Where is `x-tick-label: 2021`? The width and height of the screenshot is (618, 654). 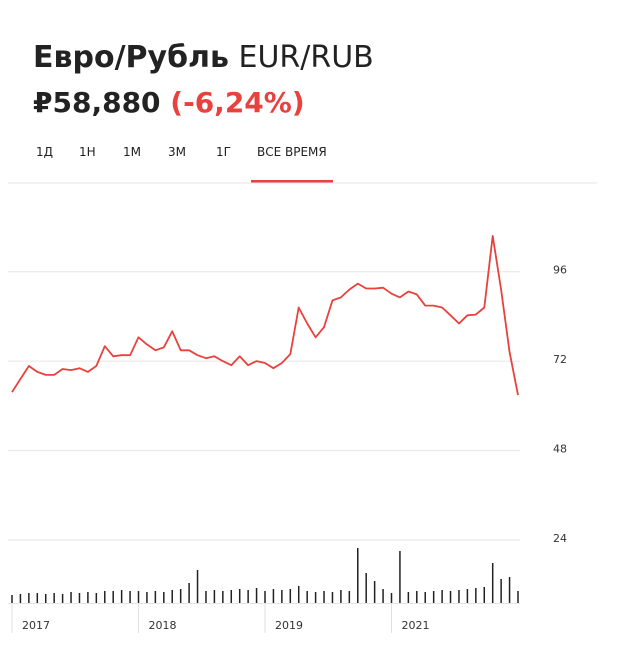 x-tick-label: 2021 is located at coordinates (416, 625).